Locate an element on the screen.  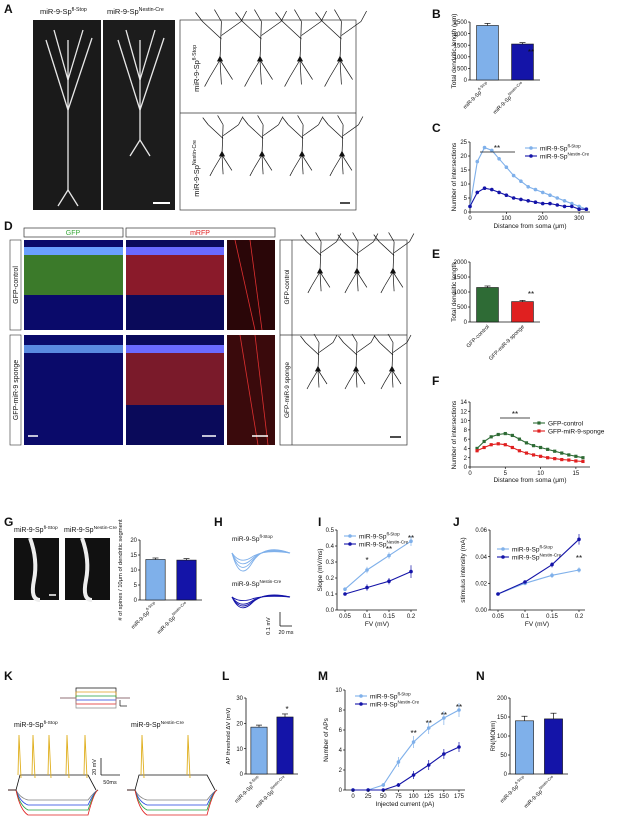
legend-marker is located at coordinates (531, 156).